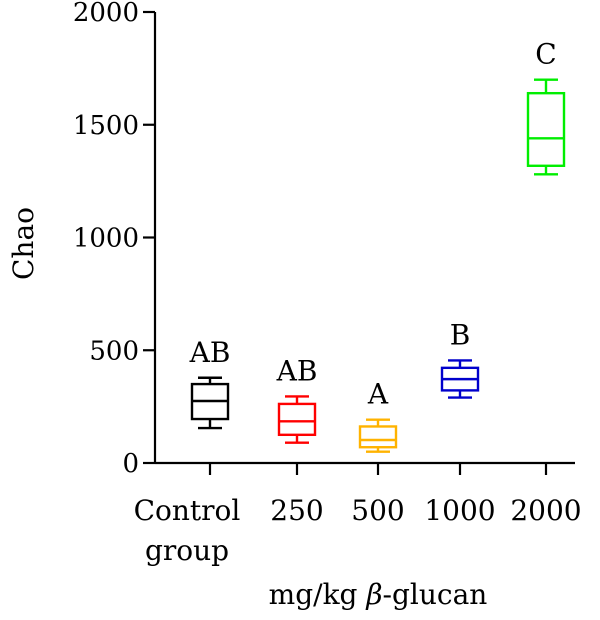 This screenshot has height=620, width=600. What do you see at coordinates (187, 510) in the screenshot?
I see `x-tick-label-line: Control` at bounding box center [187, 510].